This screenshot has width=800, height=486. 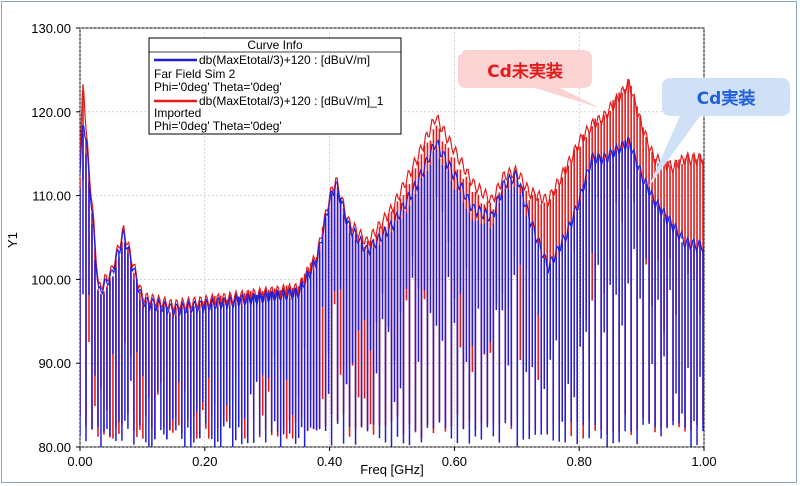 I want to click on x-tick-label: 0.20, so click(x=204, y=461).